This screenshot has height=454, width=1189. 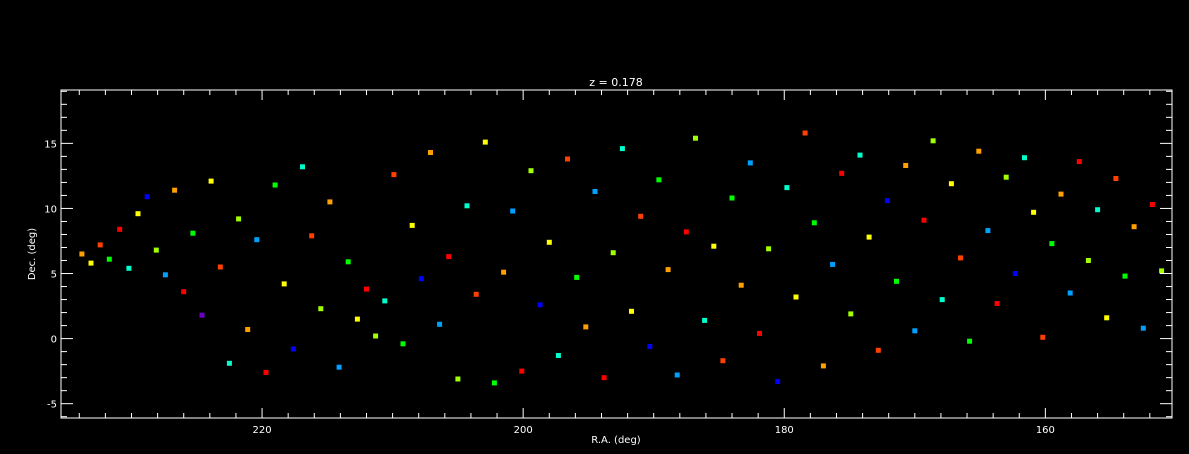 I want to click on x-tick-label: 180, so click(x=784, y=430).